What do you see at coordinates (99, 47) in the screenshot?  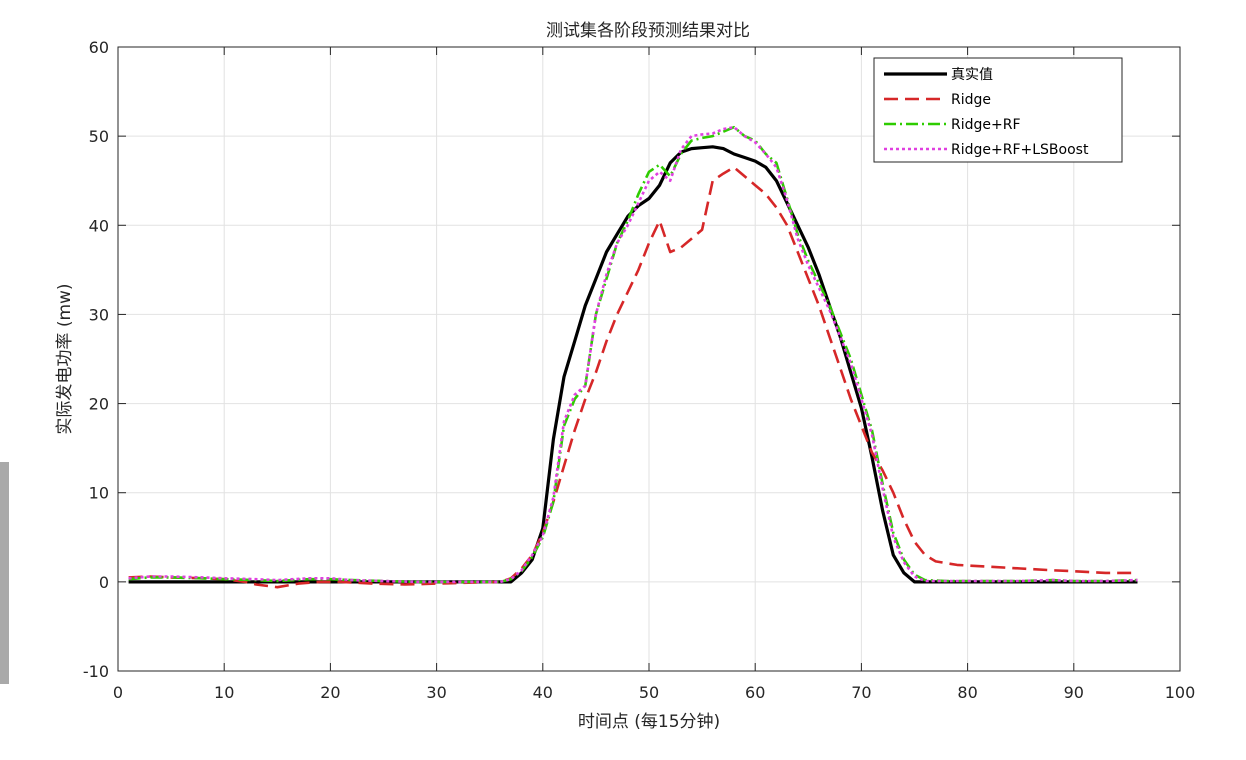 I see `y-tick-label: 60` at bounding box center [99, 47].